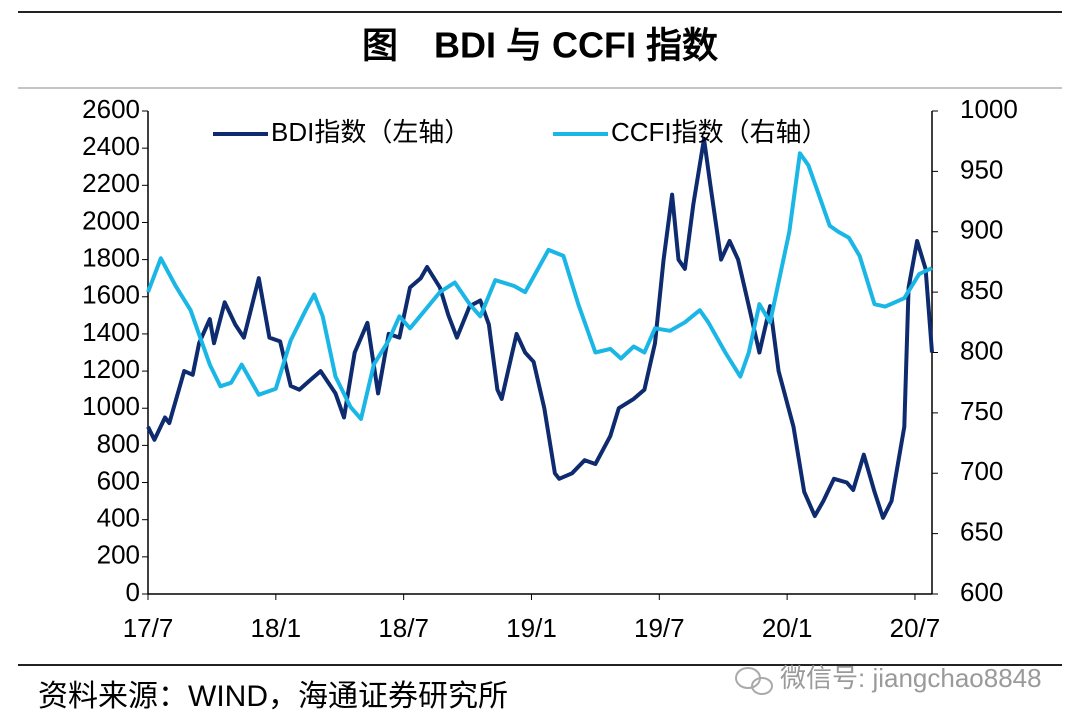  I want to click on y-tick-label: 2200, so click(111, 183).